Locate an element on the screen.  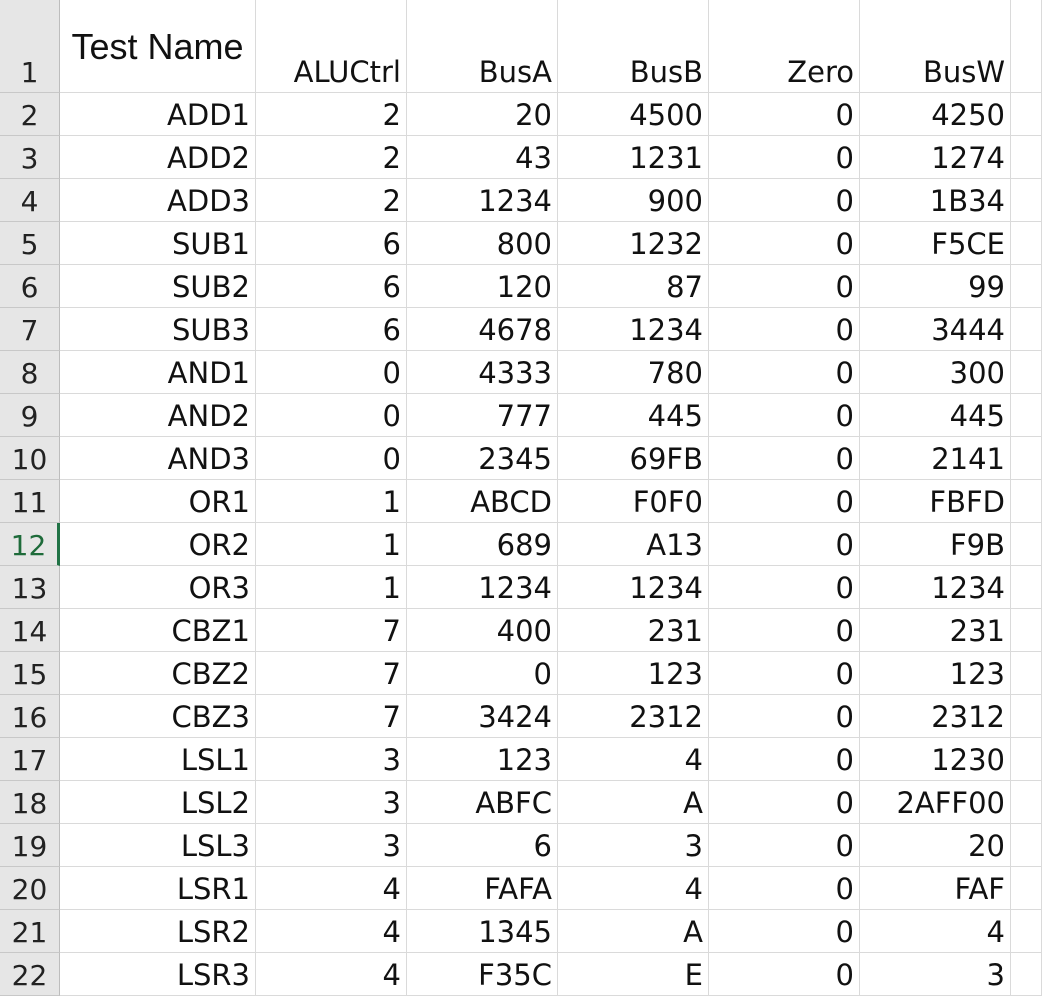
row-header: 9 is located at coordinates (30, 415).